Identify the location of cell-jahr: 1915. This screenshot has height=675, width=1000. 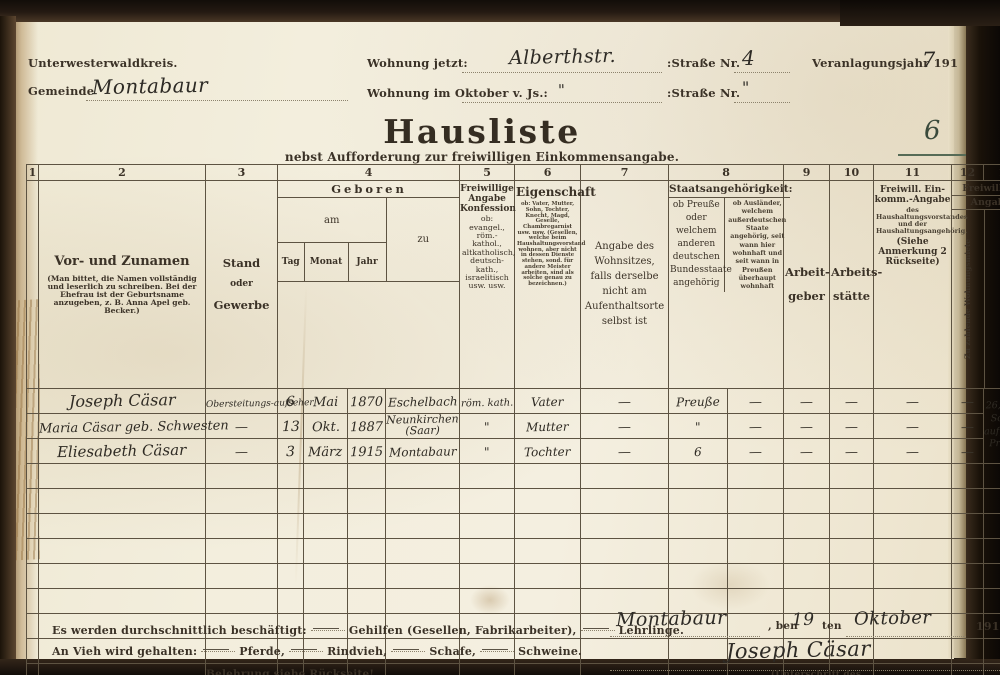
(366, 450).